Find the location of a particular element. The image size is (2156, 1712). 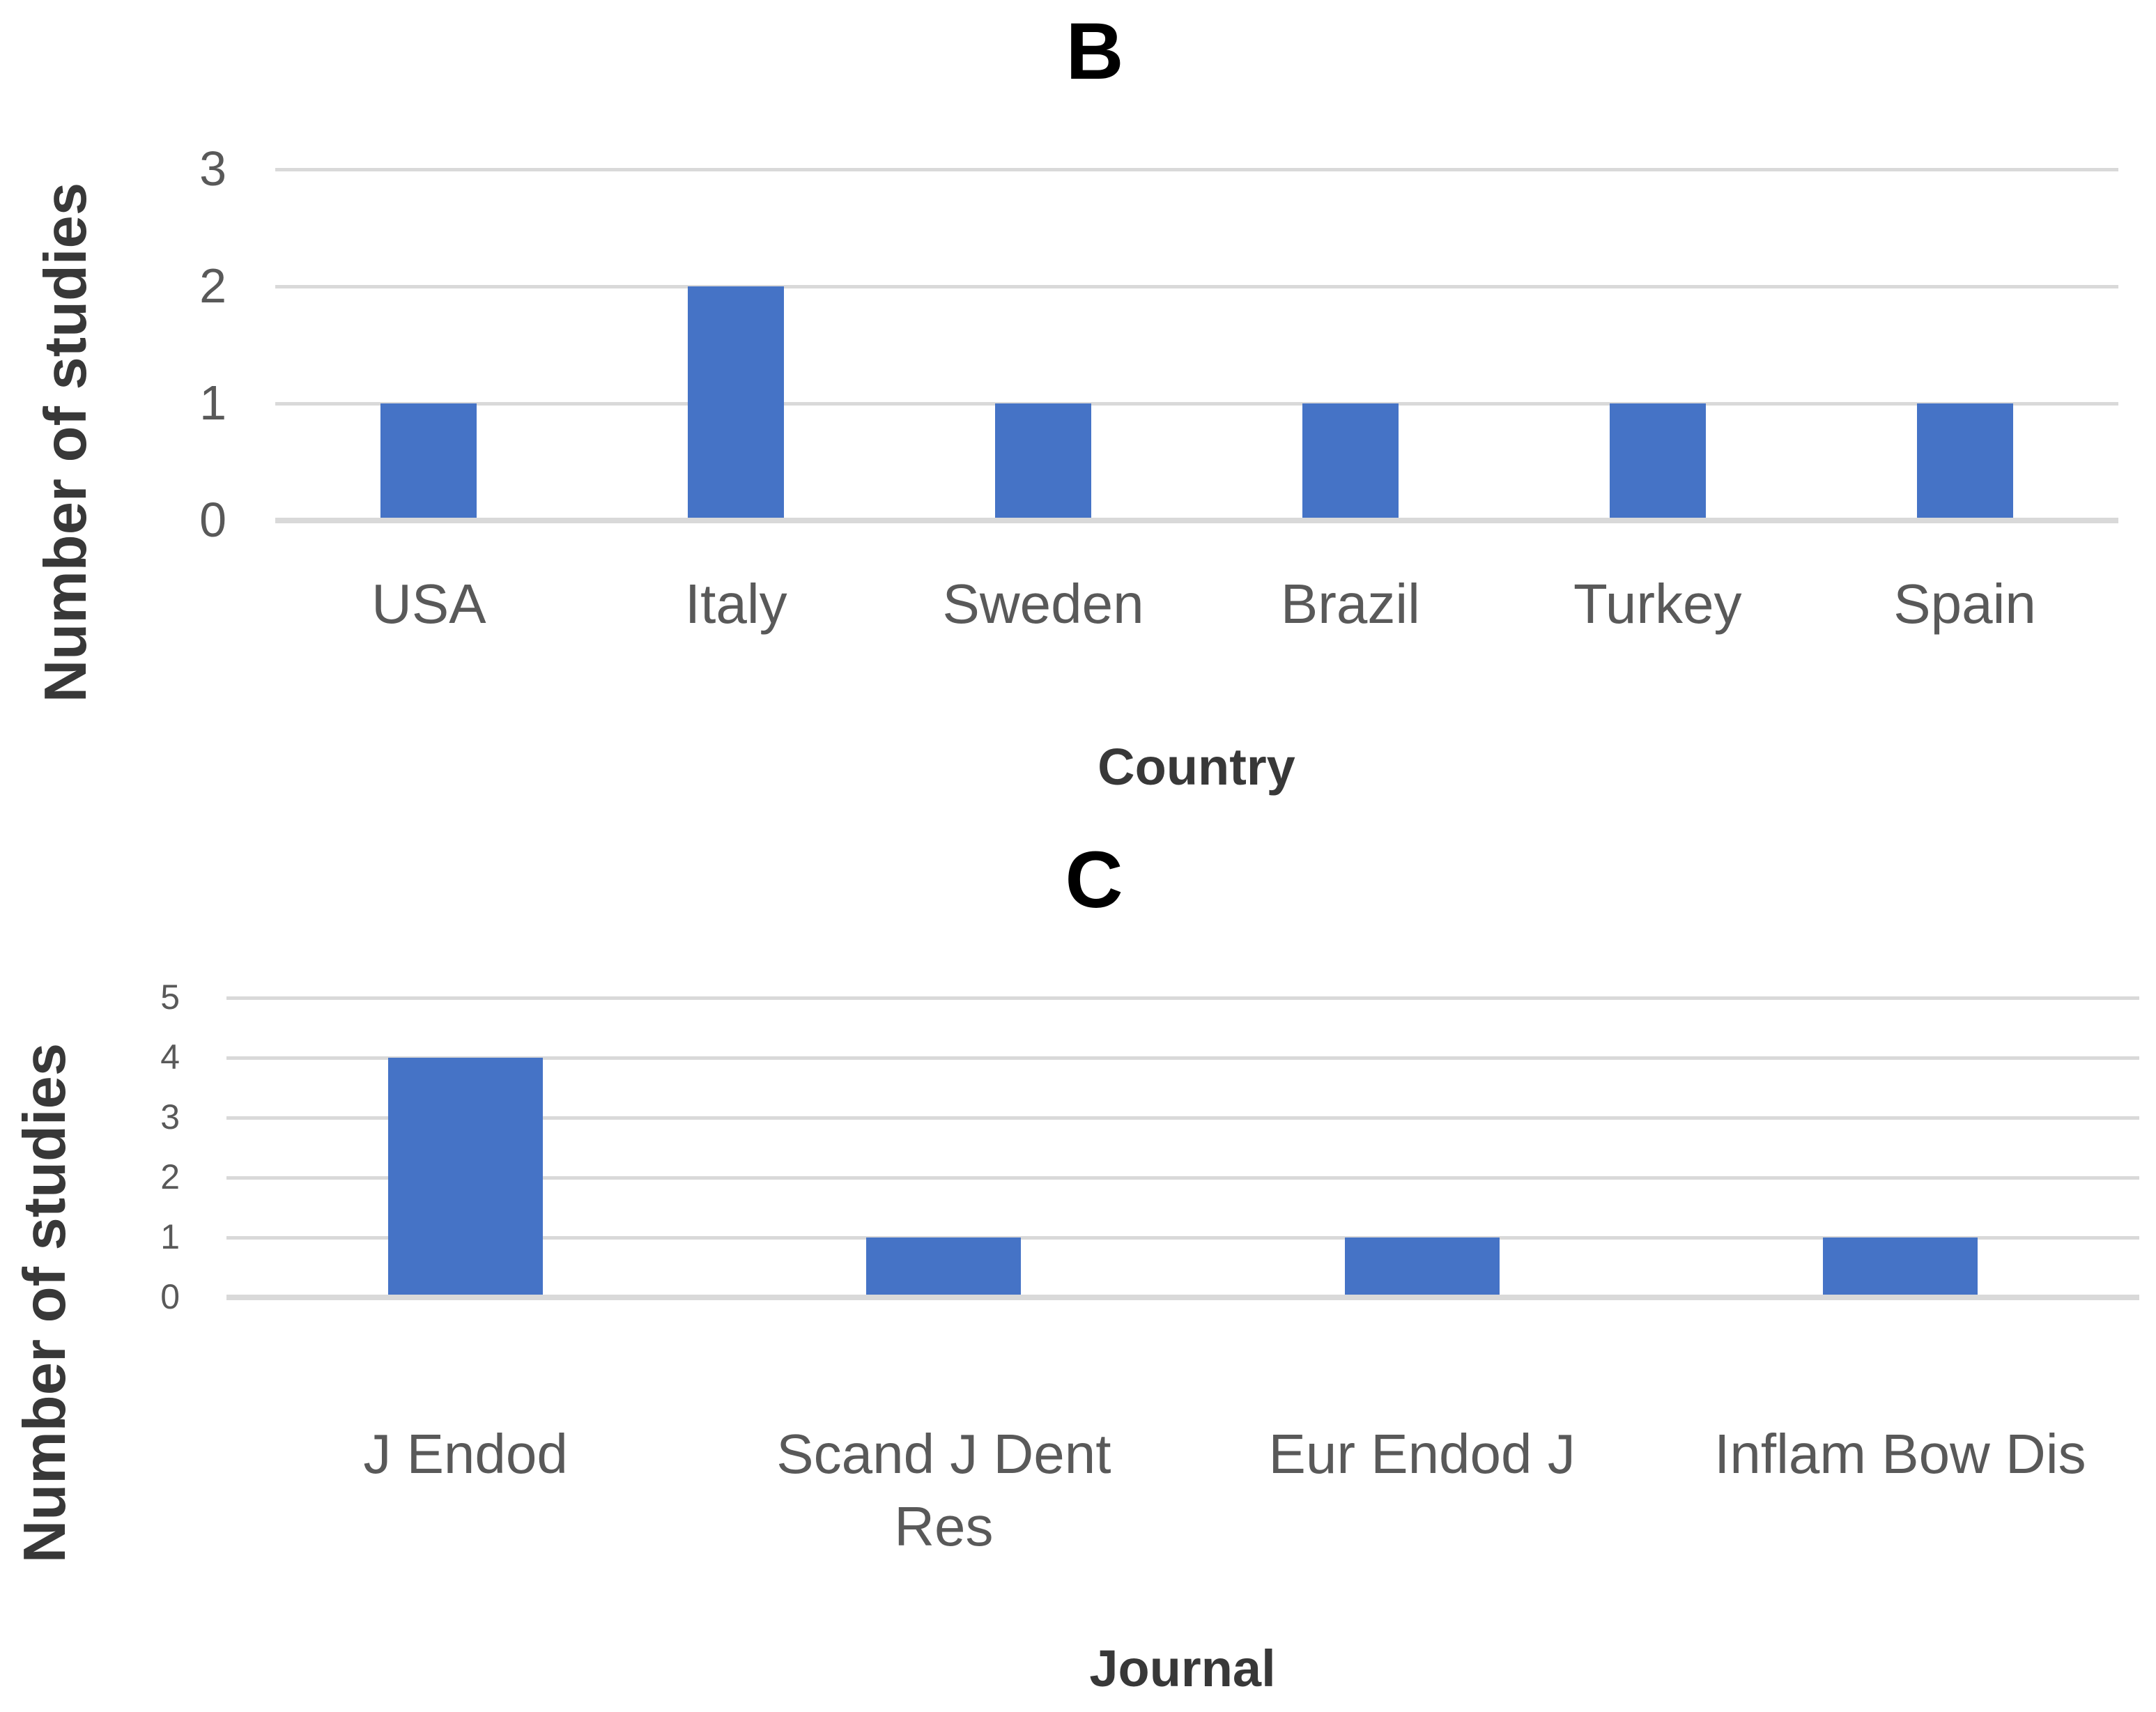

x-tick-label-turkey: Turkey is located at coordinates (1657, 604).